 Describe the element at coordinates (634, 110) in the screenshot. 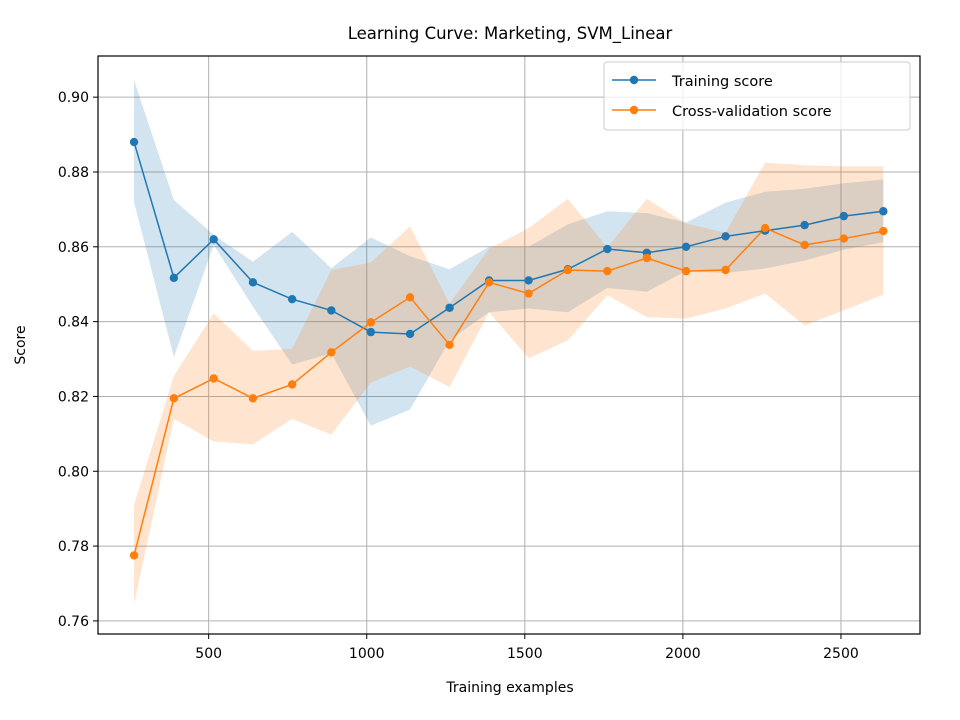

I see `legend-cv-marker` at that location.